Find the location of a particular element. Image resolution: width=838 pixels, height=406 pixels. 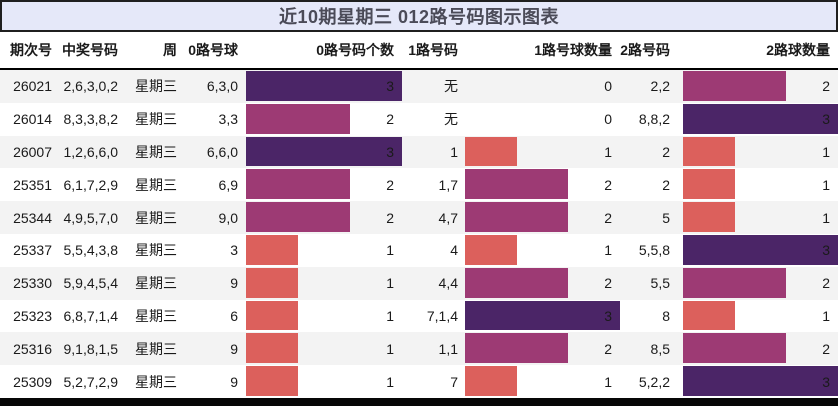

winning-numbers-cell: 8,3,3,8,2 is located at coordinates (91, 119).